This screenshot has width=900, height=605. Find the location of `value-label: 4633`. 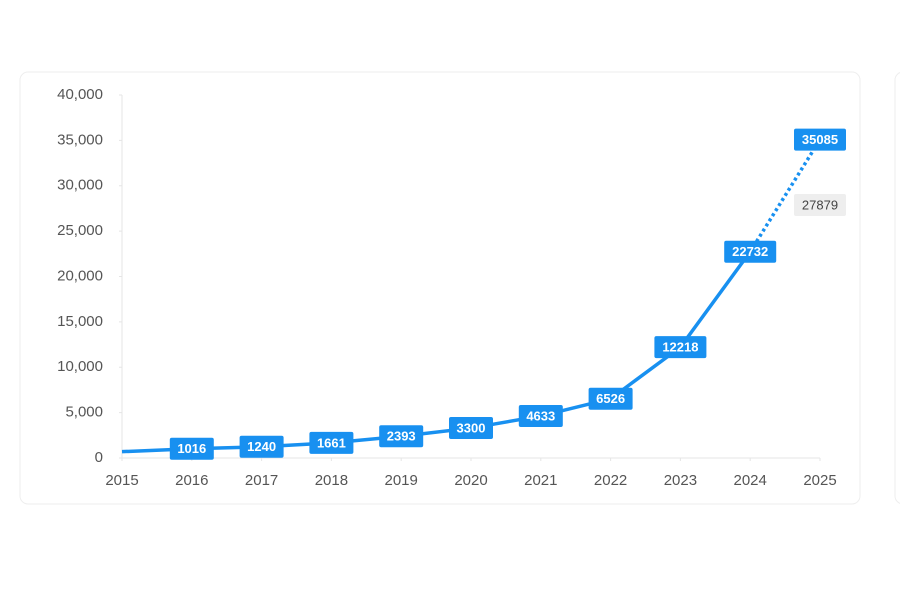

value-label: 4633 is located at coordinates (540, 415).